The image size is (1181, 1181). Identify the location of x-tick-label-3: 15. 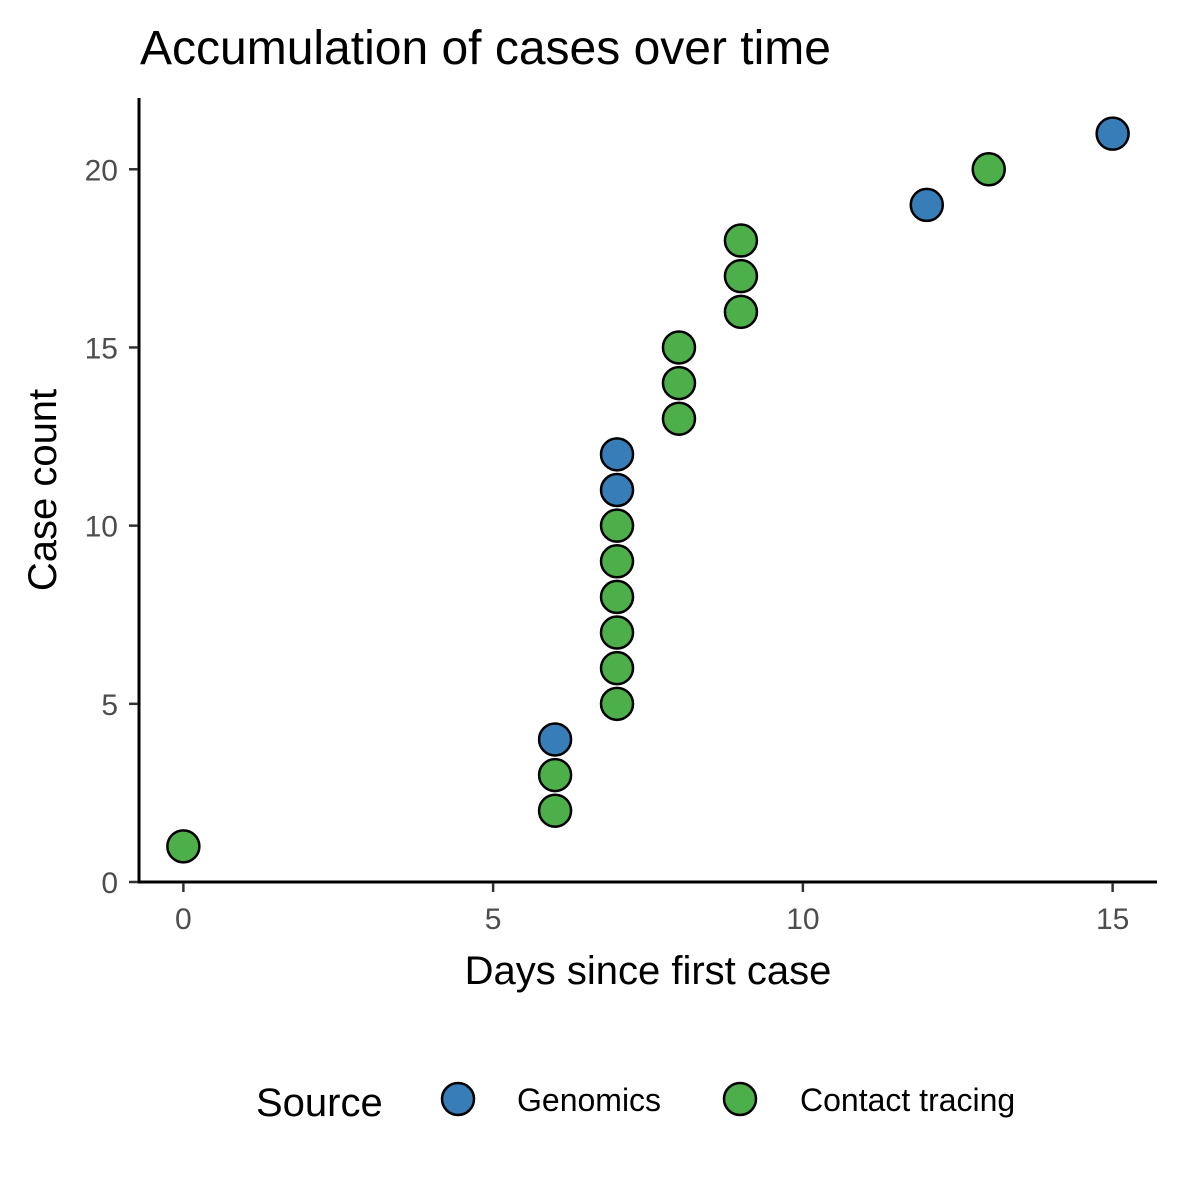
(1112, 919).